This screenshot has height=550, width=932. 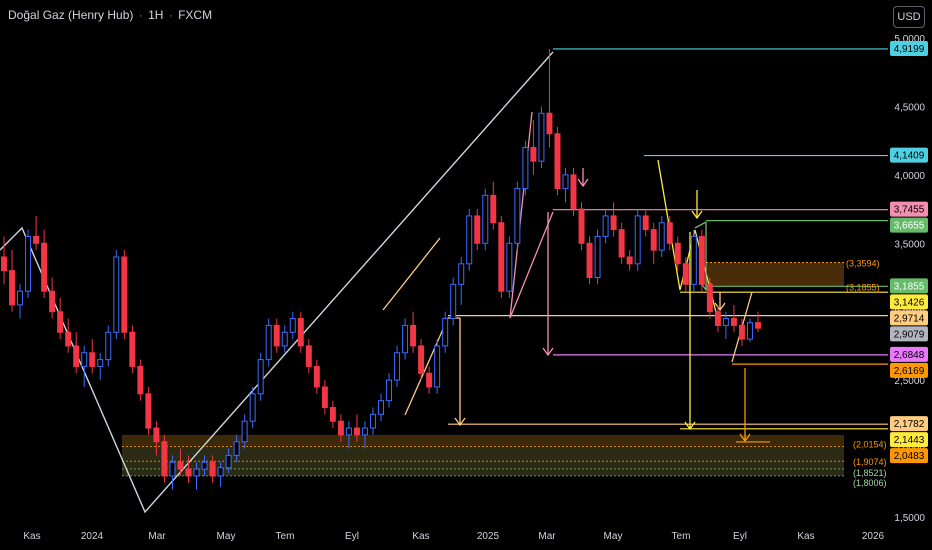 I want to click on zone-label: (3,3594), so click(x=863, y=264).